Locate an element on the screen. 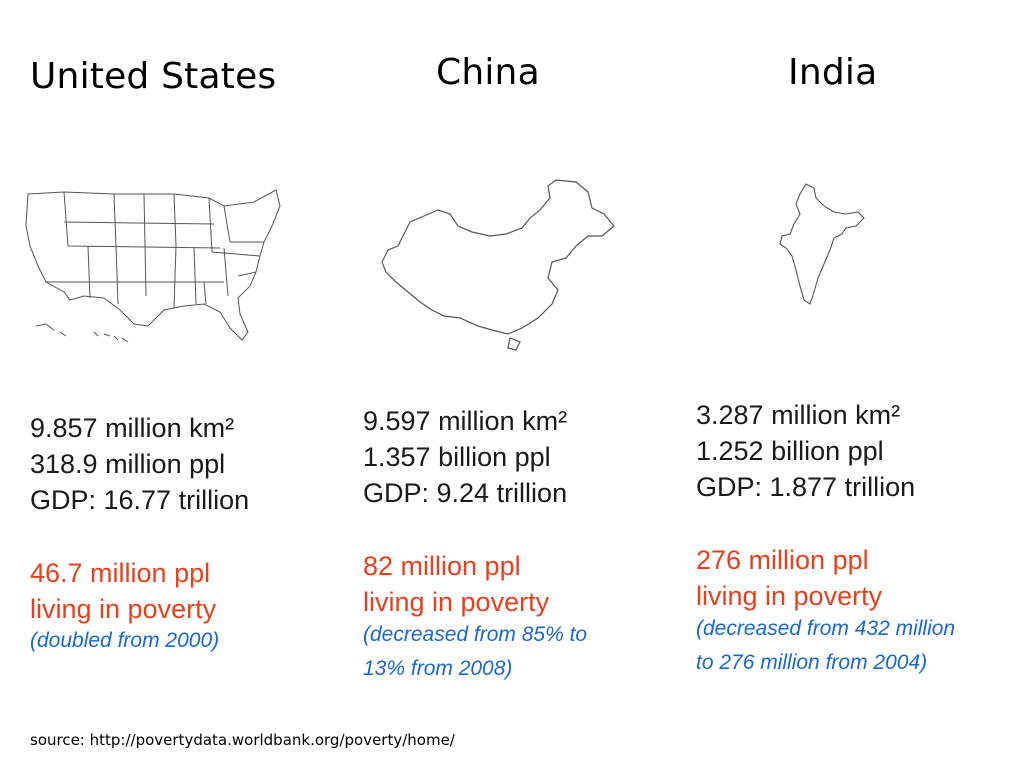  india-population: 1.252 billion ppl is located at coordinates (790, 451).